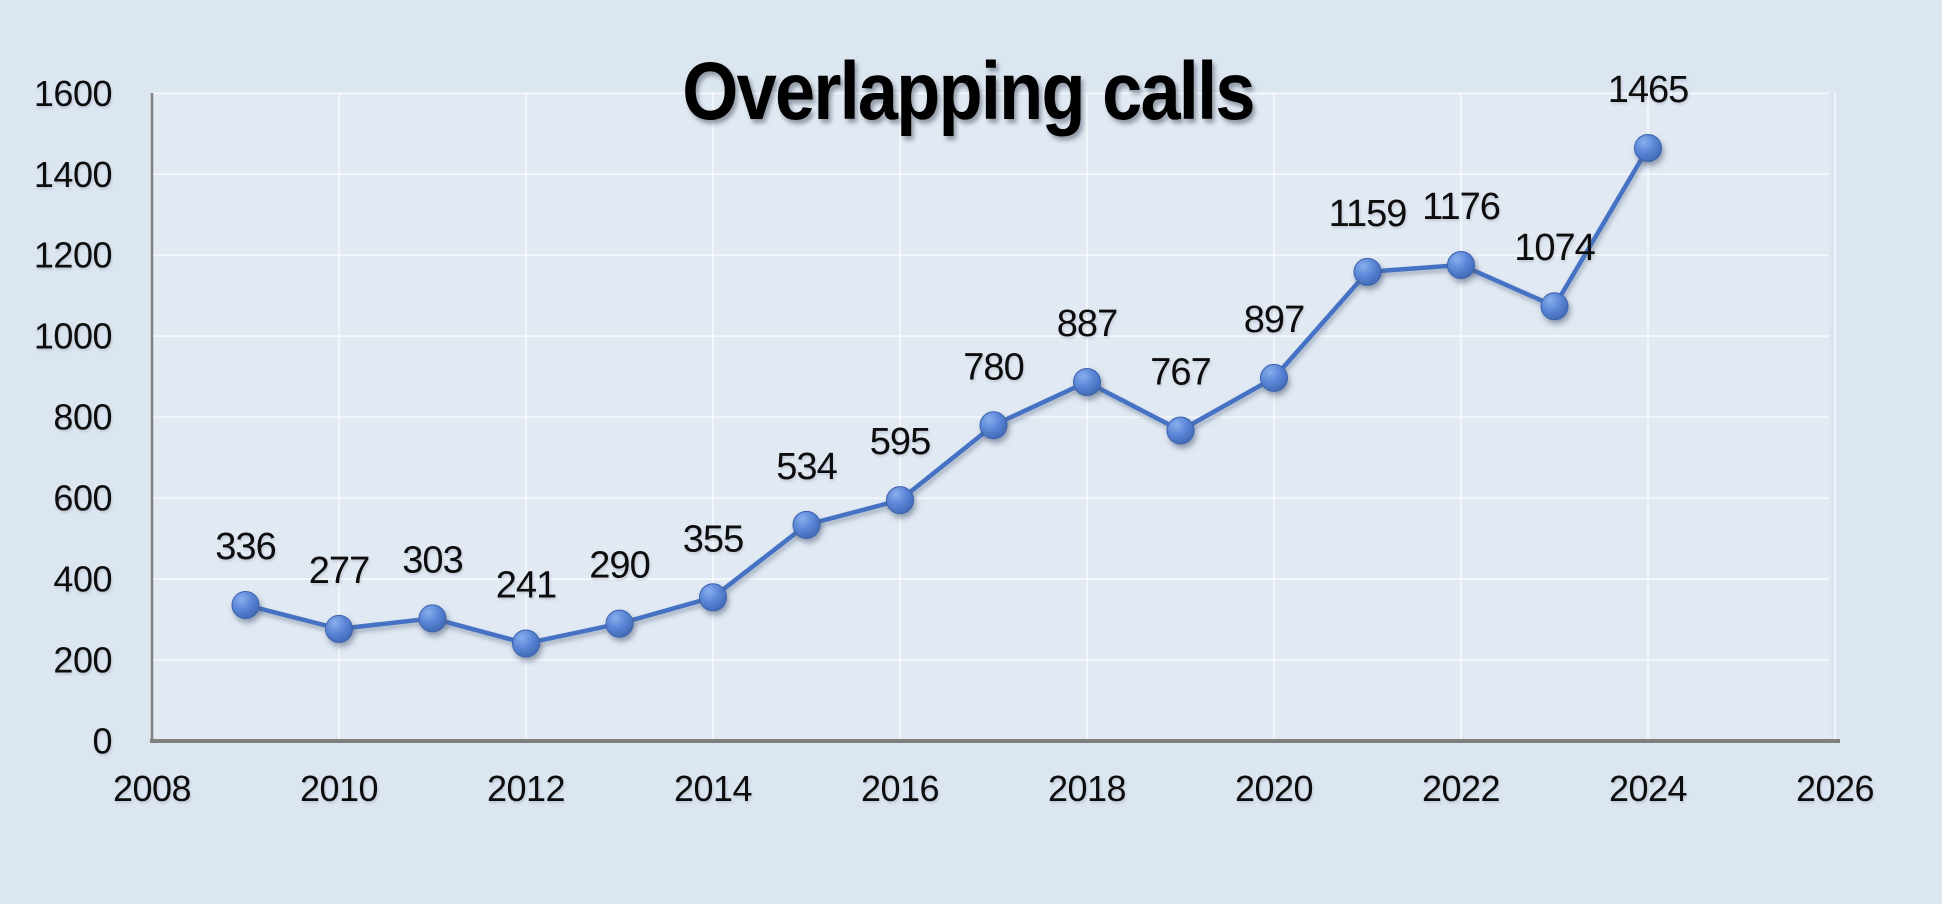 This screenshot has width=1942, height=904. Describe the element at coordinates (73, 336) in the screenshot. I see `y-tick-label: 1000` at that location.